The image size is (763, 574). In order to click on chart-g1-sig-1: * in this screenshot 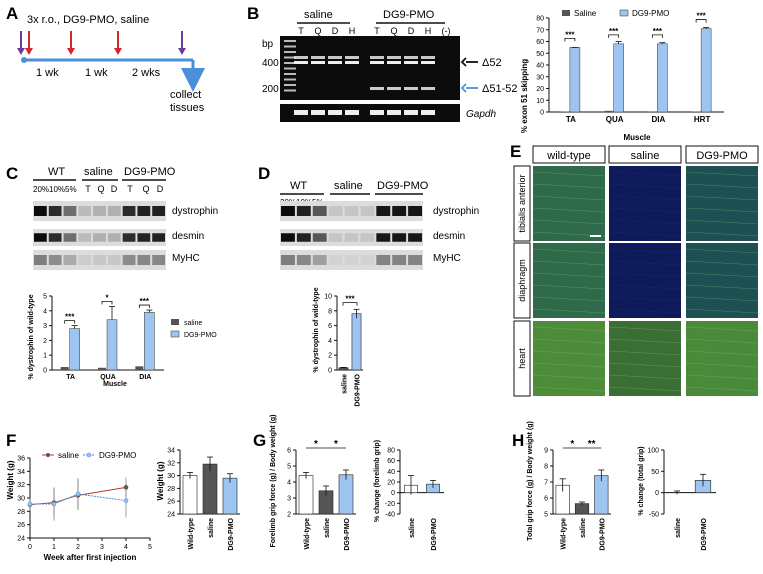, I will do `click(336, 444)`.